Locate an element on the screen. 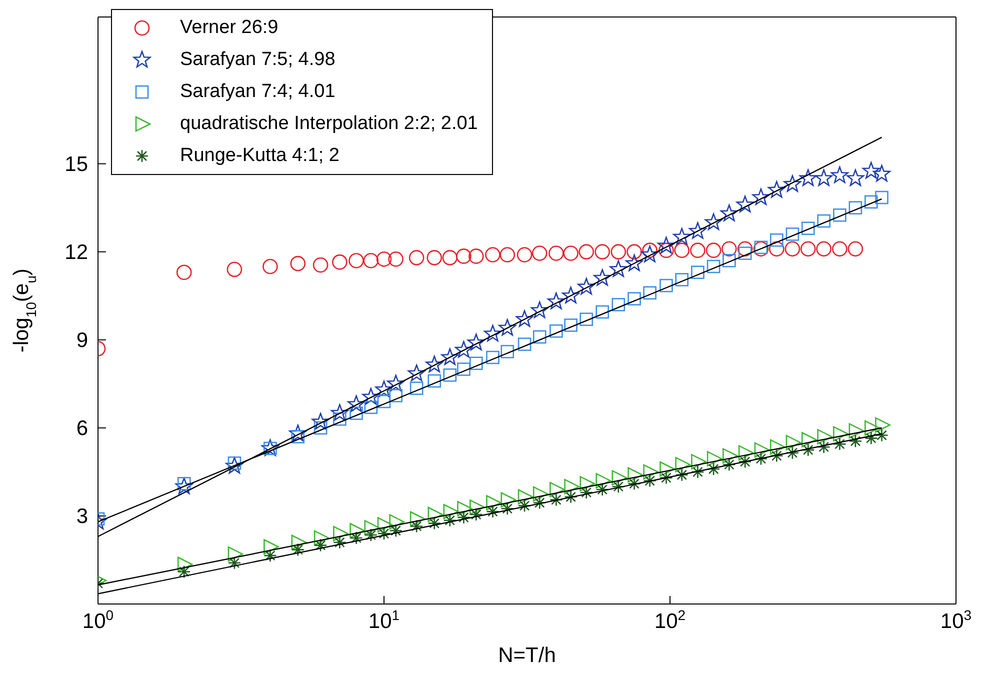 The height and width of the screenshot is (682, 981). y-tick-label: 3 is located at coordinates (82, 516).